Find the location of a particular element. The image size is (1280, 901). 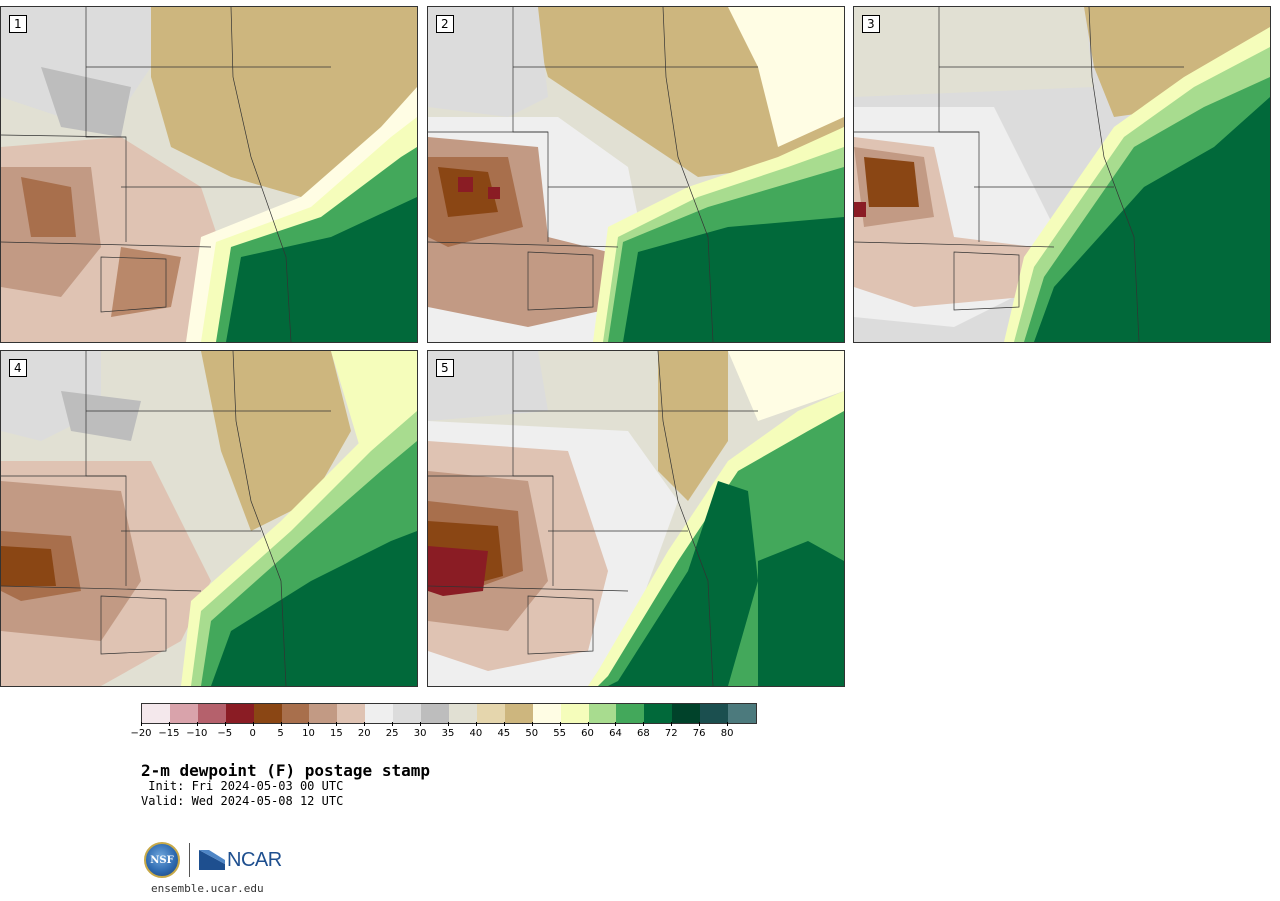

map-panel-4: 4 is located at coordinates (209, 518).